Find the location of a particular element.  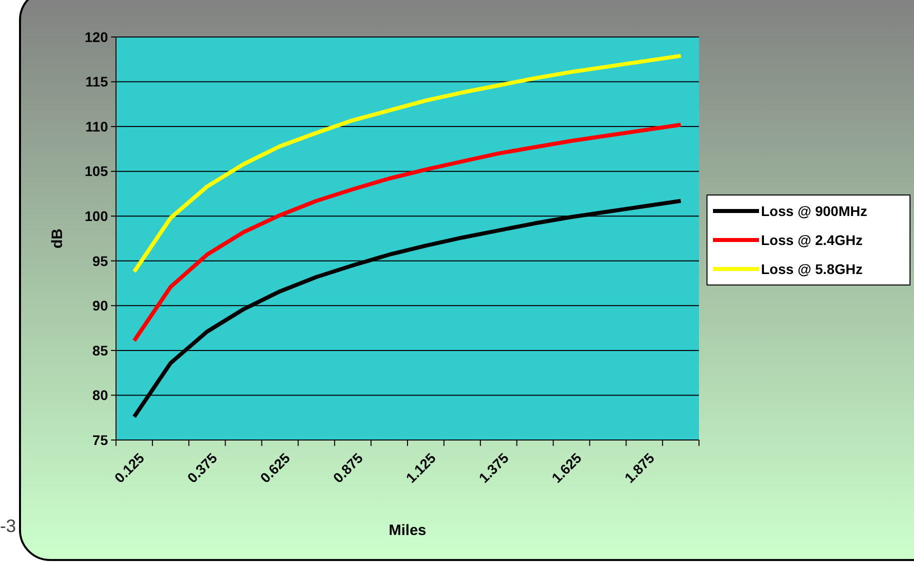

y-tick-label: 105 is located at coordinates (96, 171).